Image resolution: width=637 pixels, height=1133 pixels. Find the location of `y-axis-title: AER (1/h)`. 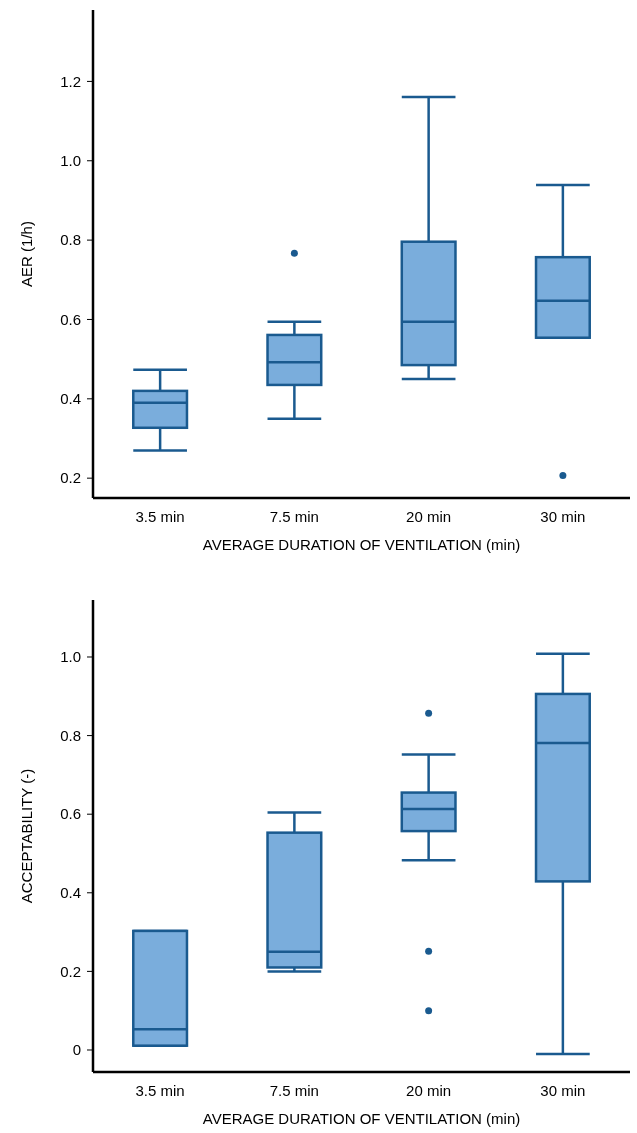

y-axis-title: AER (1/h) is located at coordinates (26, 254).